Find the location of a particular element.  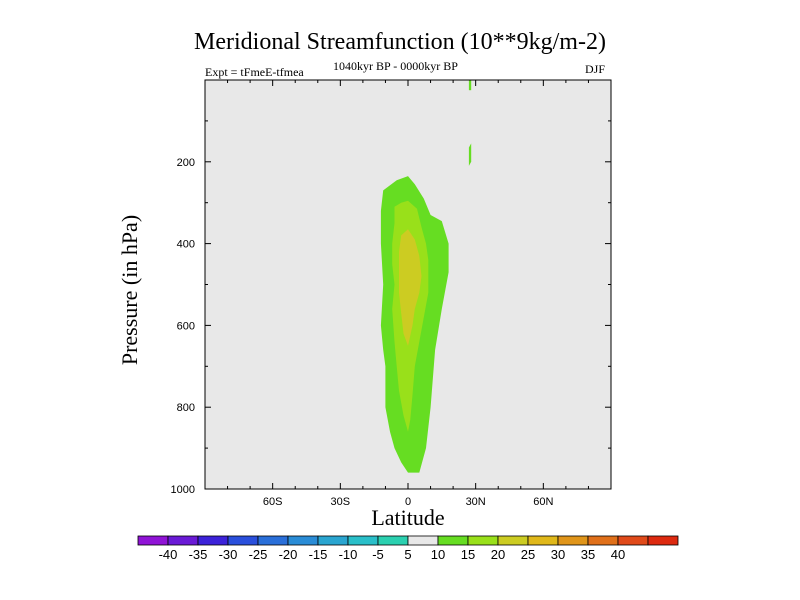

x-tick-label: 30N is located at coordinates (476, 502).